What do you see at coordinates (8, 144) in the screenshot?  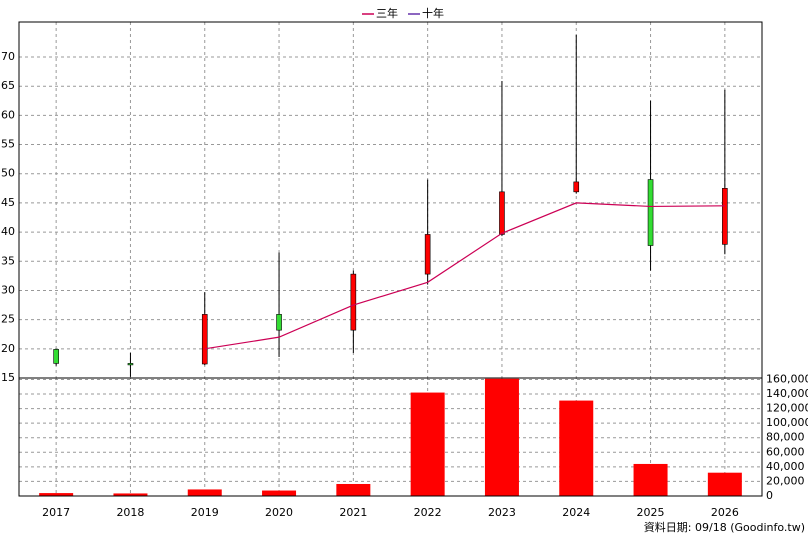 I see `y-tick-label: 55` at bounding box center [8, 144].